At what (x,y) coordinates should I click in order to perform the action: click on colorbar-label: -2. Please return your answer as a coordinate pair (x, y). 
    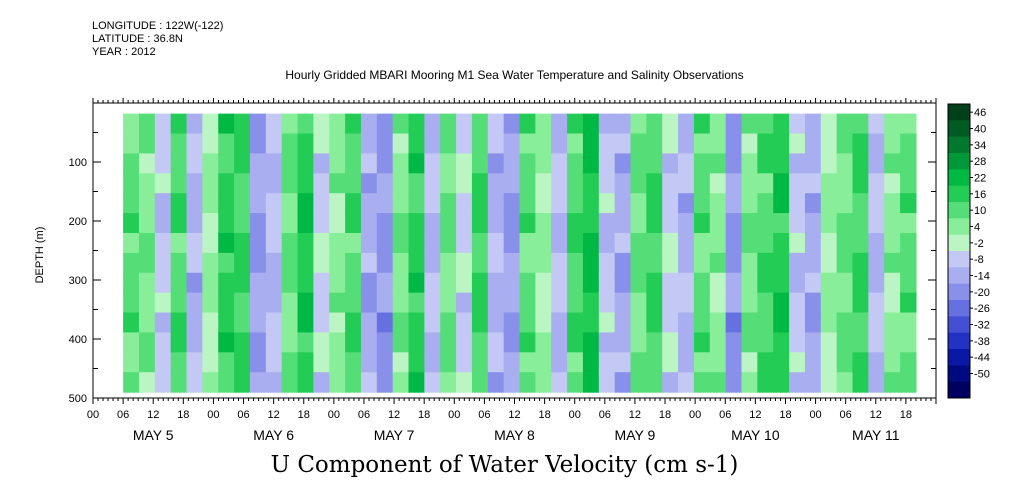
    Looking at the image, I should click on (979, 244).